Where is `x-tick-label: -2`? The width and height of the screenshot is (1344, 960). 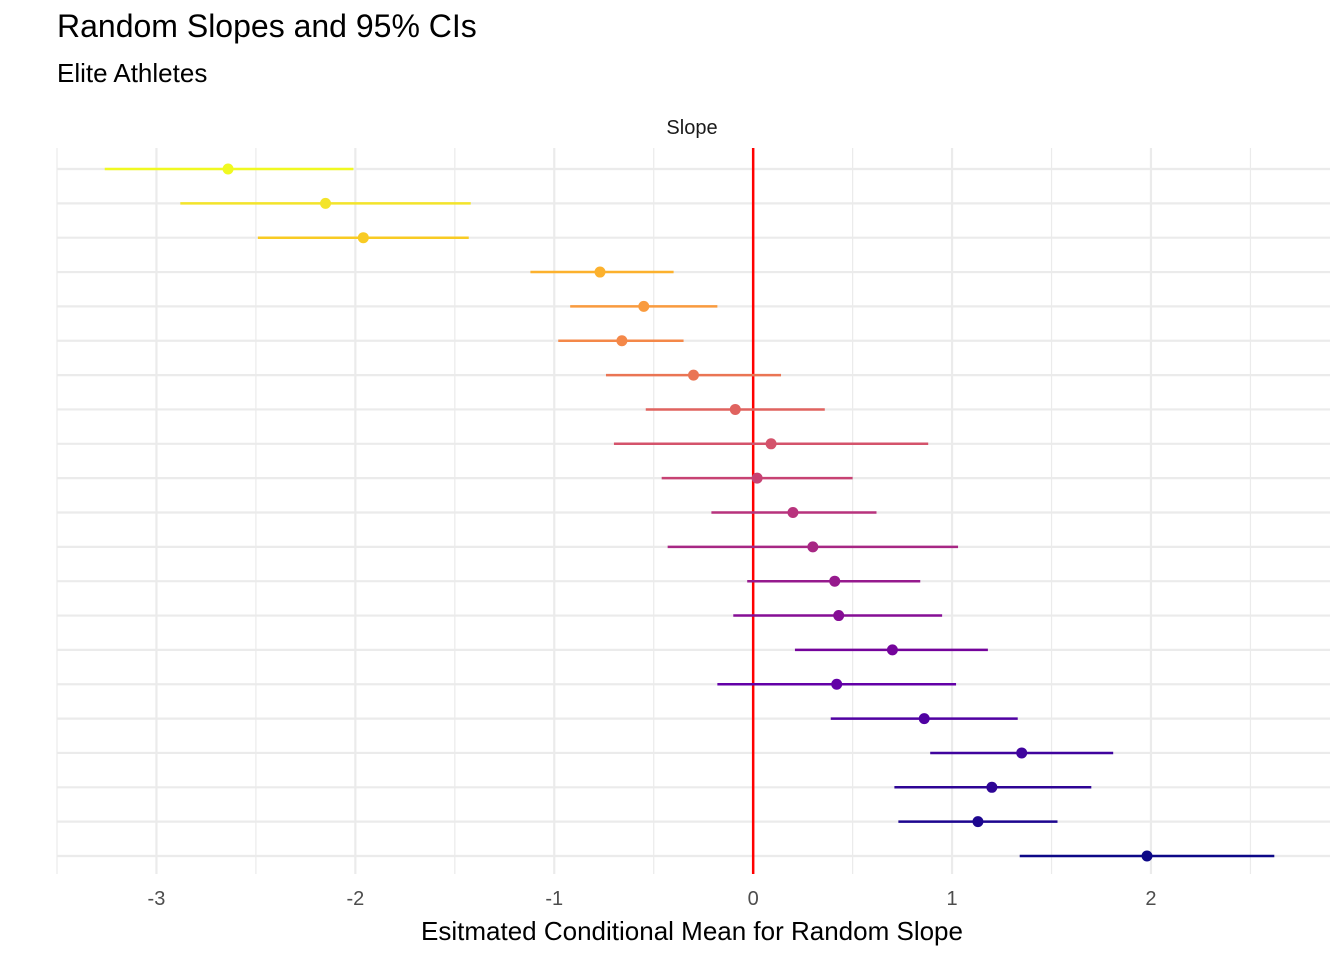 x-tick-label: -2 is located at coordinates (355, 899).